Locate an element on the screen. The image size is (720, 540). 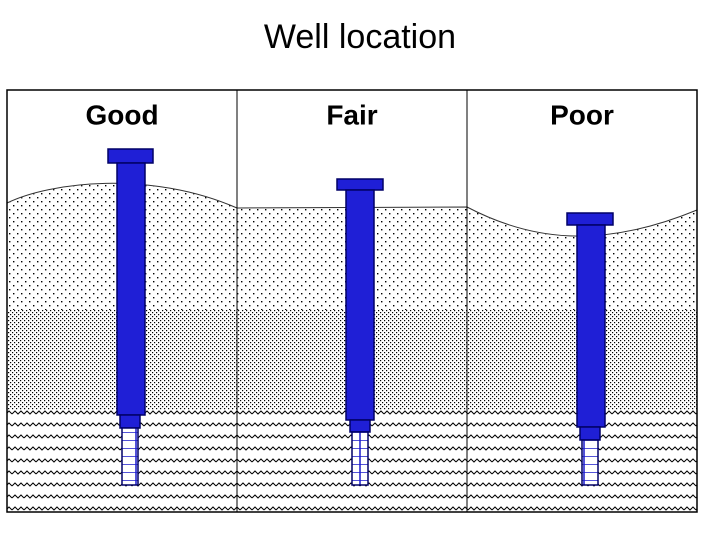
panel-label: Poor is located at coordinates (582, 114).